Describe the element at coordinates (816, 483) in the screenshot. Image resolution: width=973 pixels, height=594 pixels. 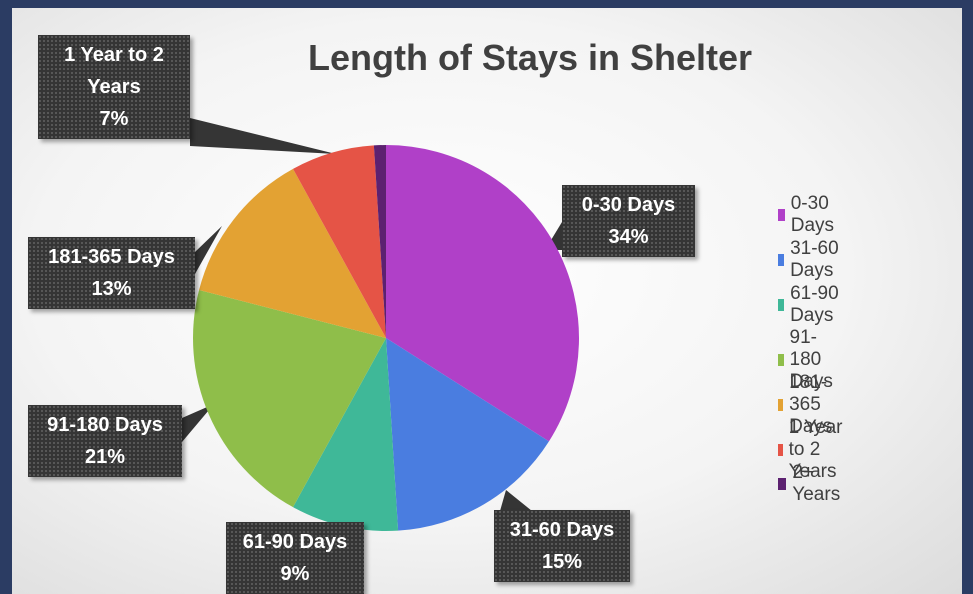
I see `legend-label: 2+ Years` at that location.